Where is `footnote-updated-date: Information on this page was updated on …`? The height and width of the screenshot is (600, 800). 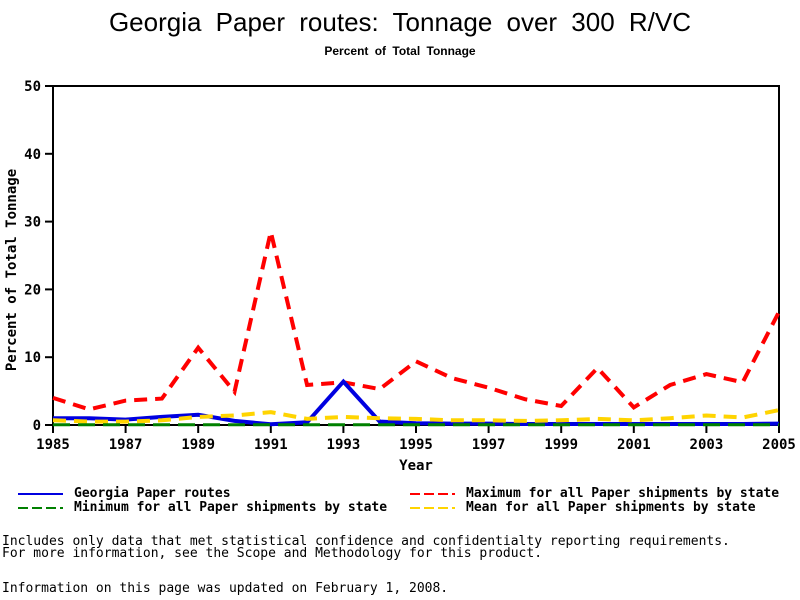 footnote-updated-date: Information on this page was updated on … is located at coordinates (225, 588).